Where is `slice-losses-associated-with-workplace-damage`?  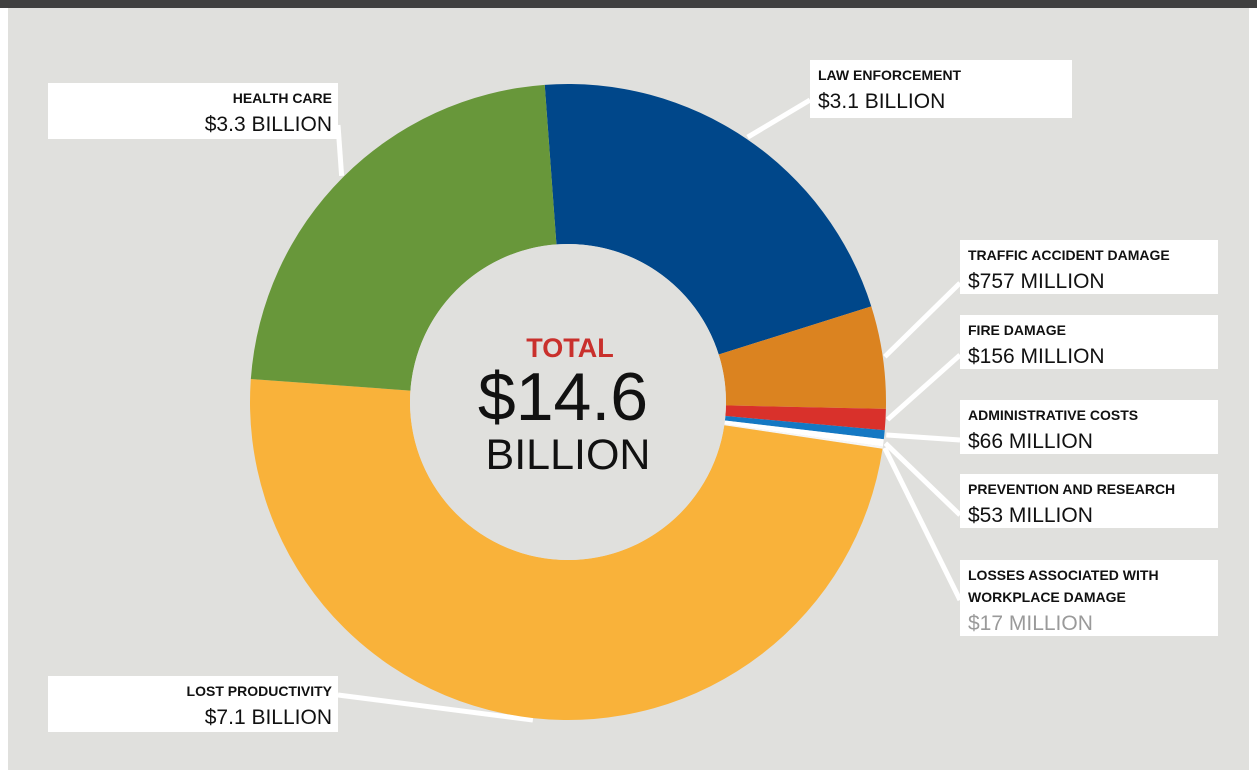
slice-losses-associated-with-workplace-damage is located at coordinates (803, 436).